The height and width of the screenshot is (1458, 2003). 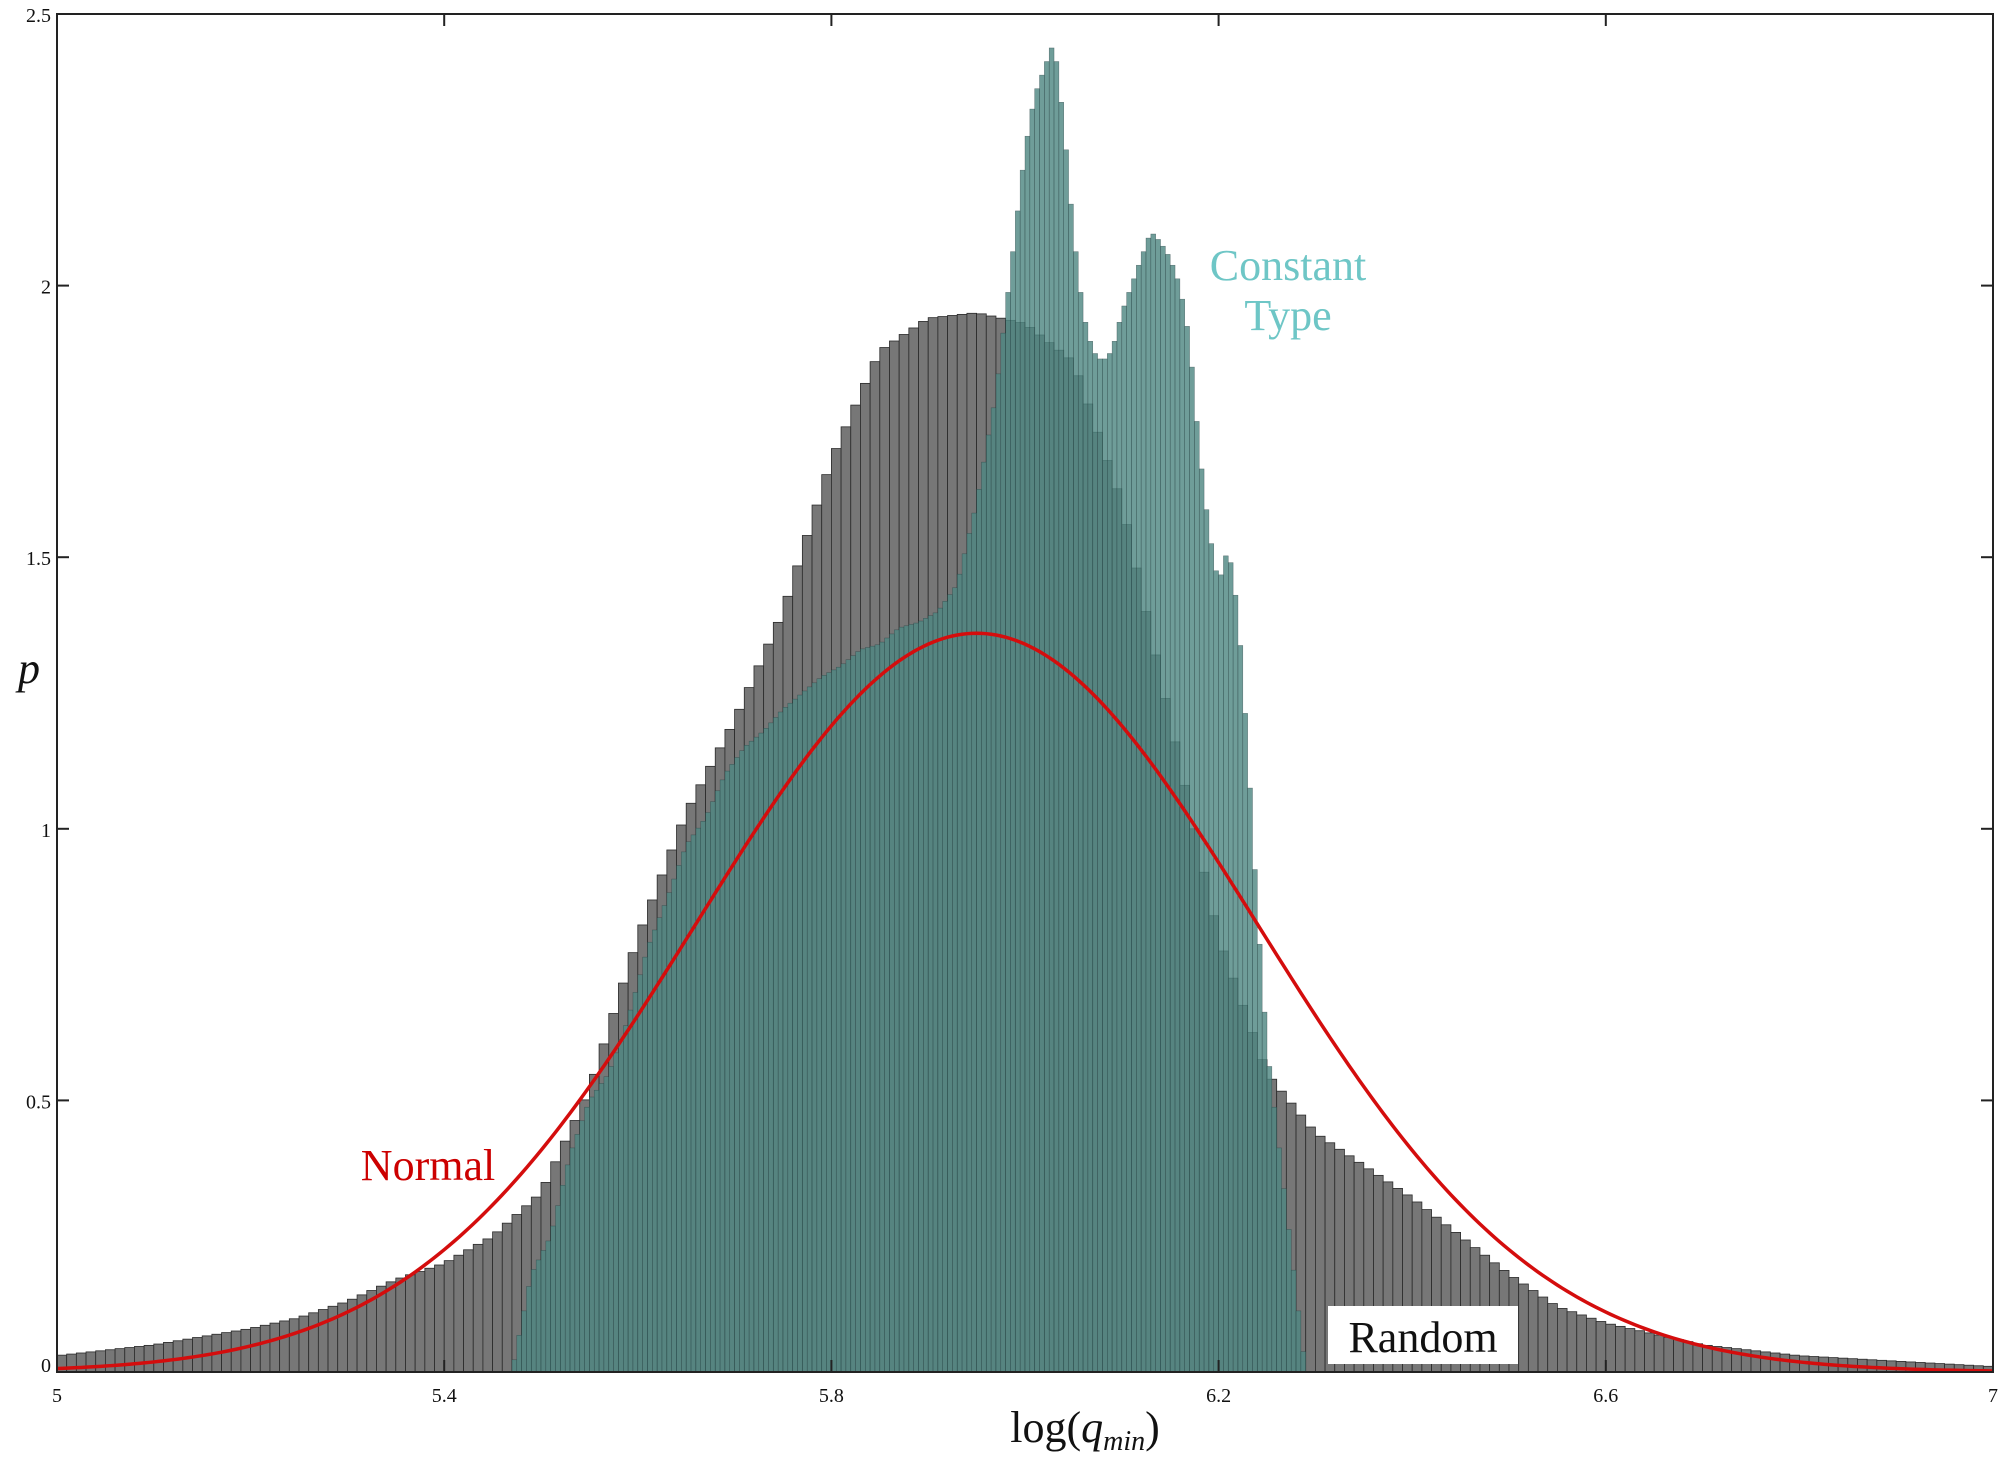 What do you see at coordinates (1605, 1396) in the screenshot?
I see `x-tick-label: 6.6` at bounding box center [1605, 1396].